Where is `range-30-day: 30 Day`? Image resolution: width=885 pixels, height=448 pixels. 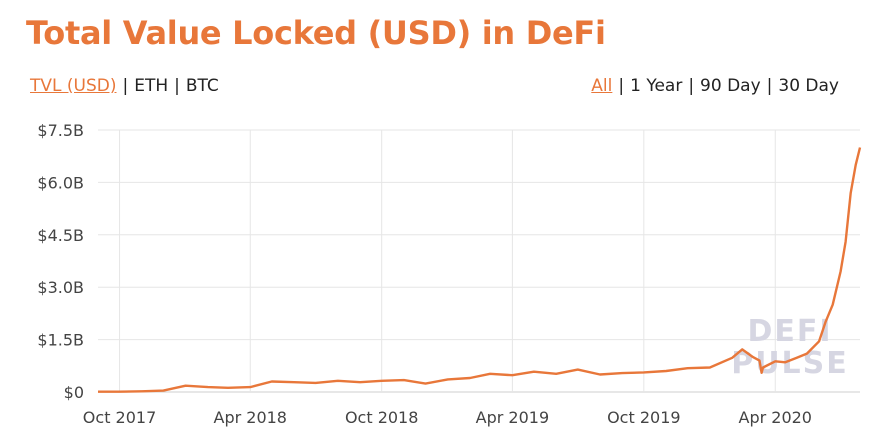 range-30-day: 30 Day is located at coordinates (808, 86).